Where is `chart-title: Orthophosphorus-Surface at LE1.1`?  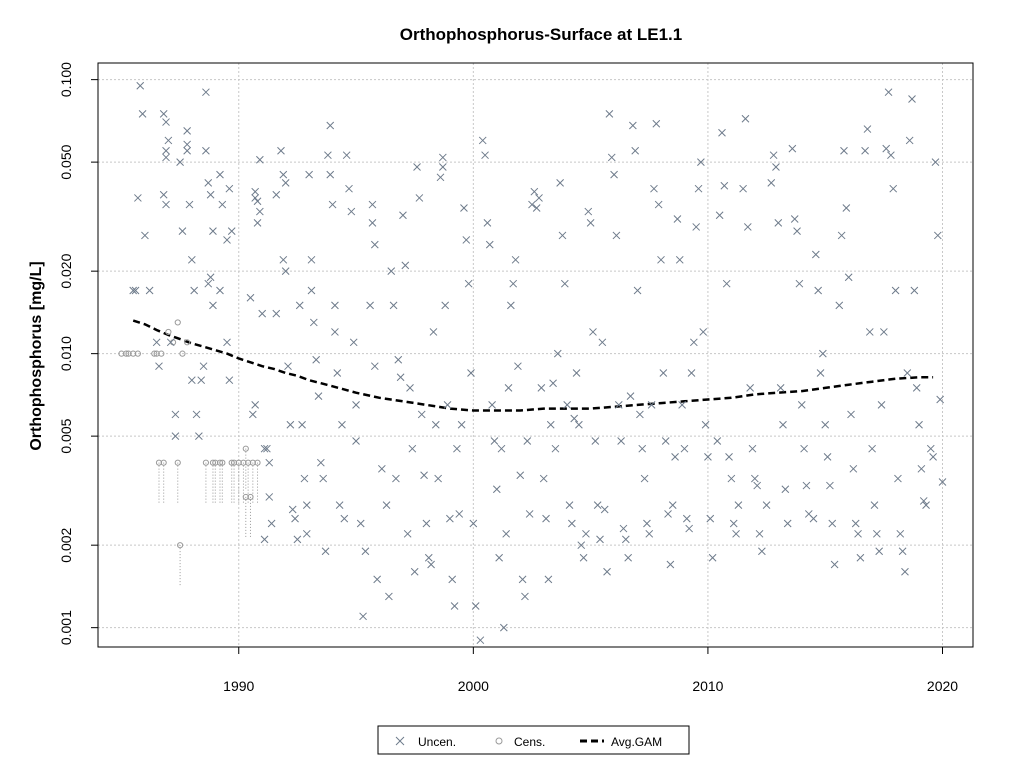 chart-title: Orthophosphorus-Surface at LE1.1 is located at coordinates (541, 34).